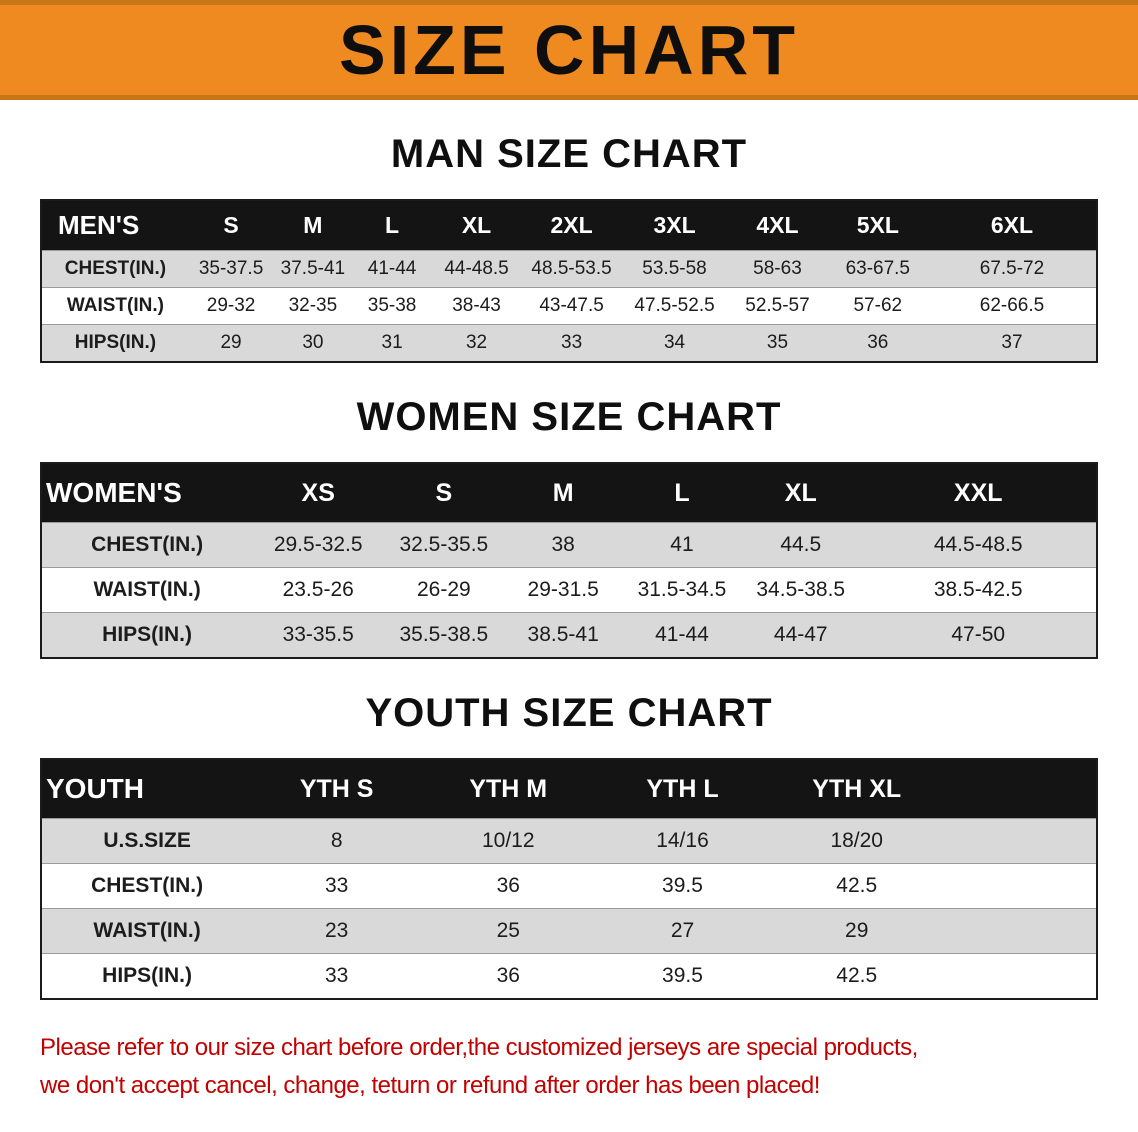 The height and width of the screenshot is (1132, 1138). What do you see at coordinates (569, 976) in the screenshot?
I see `table-row: HIPS(IN.) 33 36 39.5 42.5` at bounding box center [569, 976].